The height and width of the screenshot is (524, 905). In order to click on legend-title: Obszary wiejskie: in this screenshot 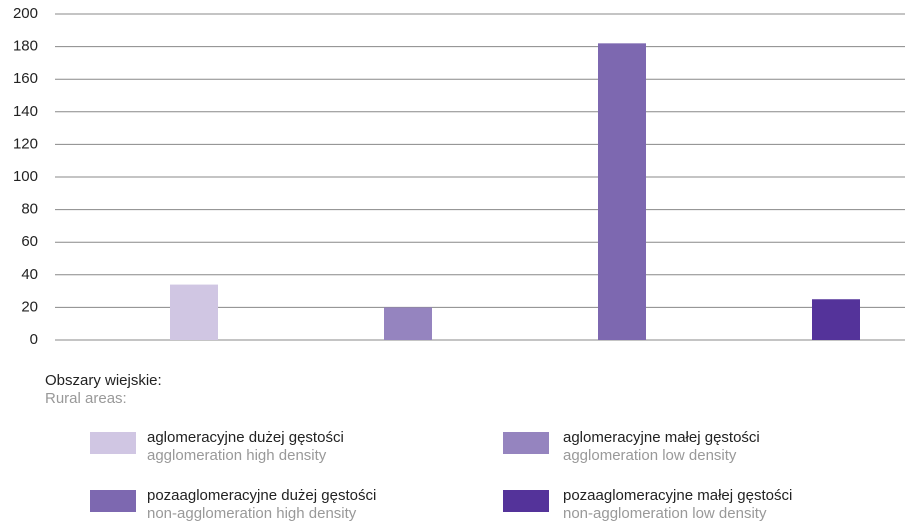, I will do `click(103, 380)`.